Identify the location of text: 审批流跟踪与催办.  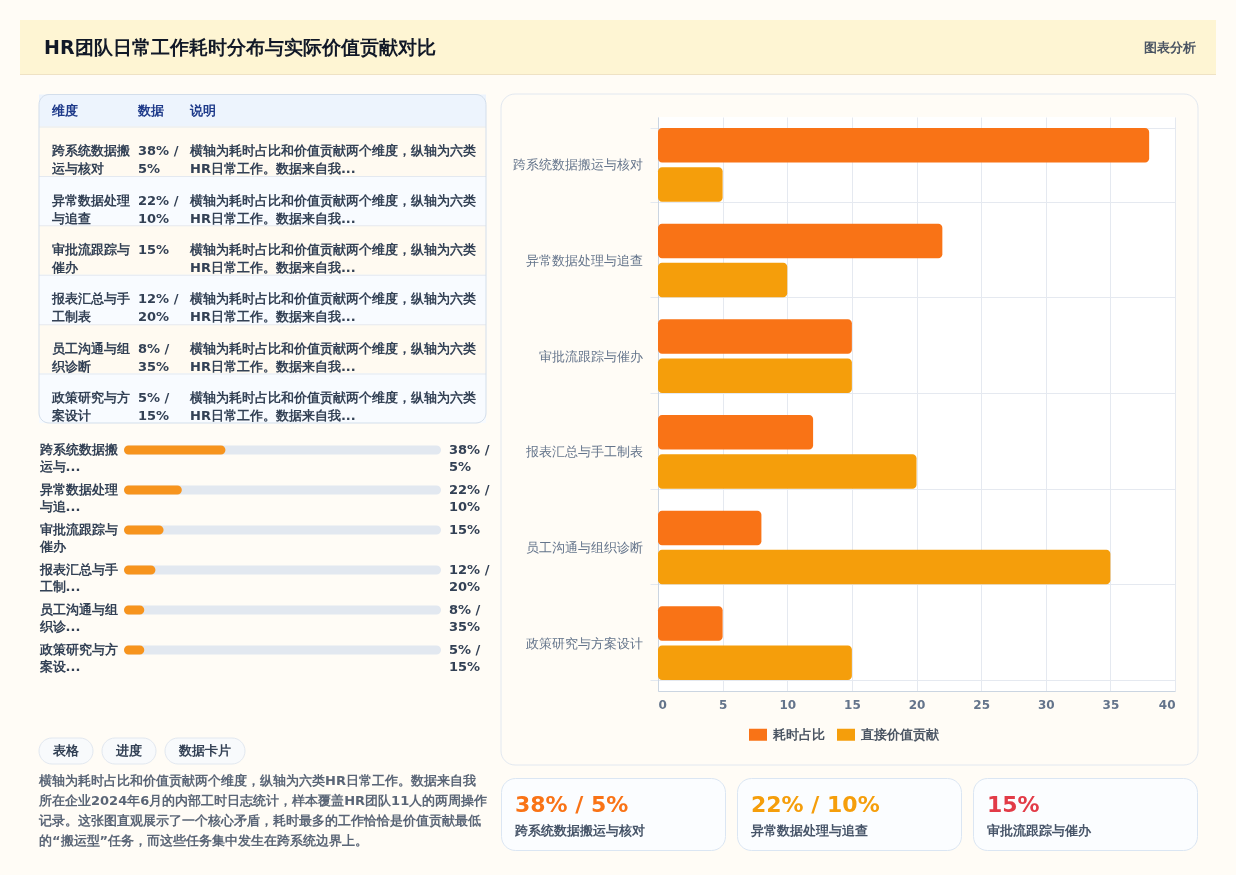
(1039, 830).